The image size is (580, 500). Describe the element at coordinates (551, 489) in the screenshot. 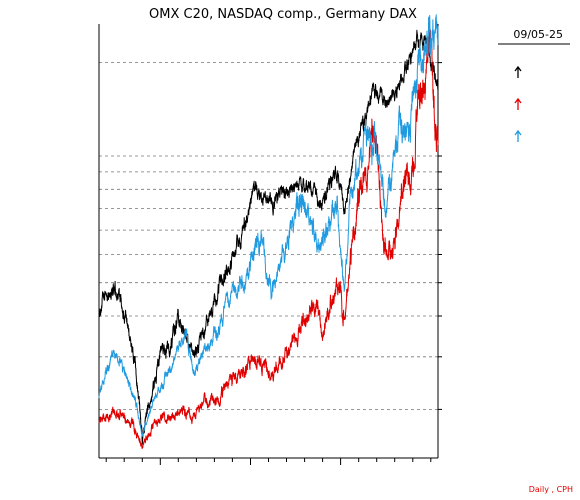

I see `chart-footer: Daily , CPH` at that location.